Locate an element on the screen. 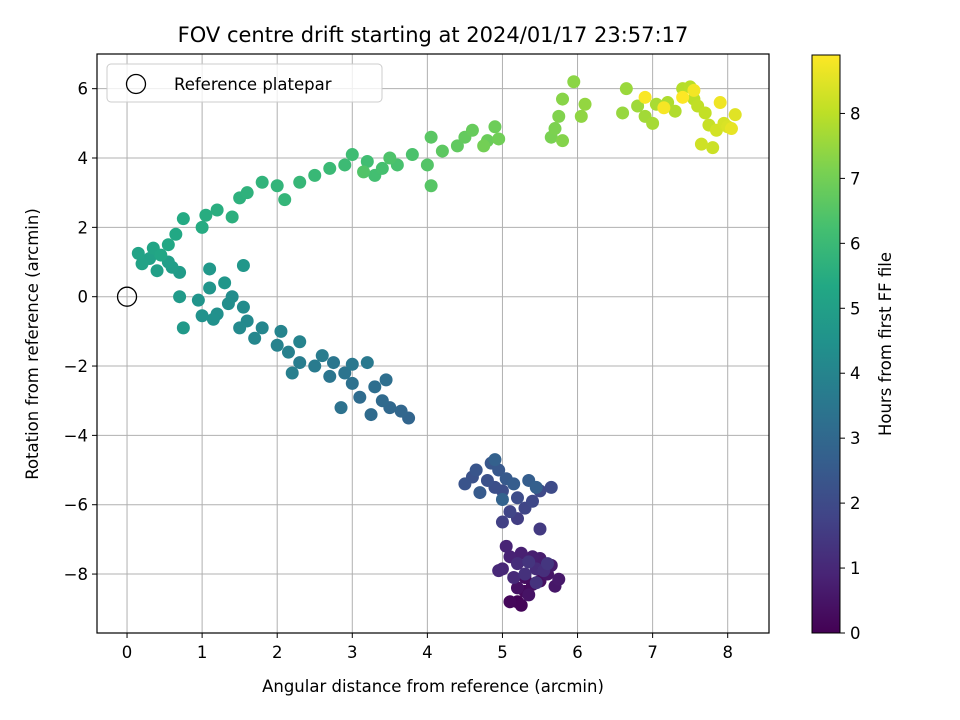 The height and width of the screenshot is (720, 960). y-axis-ticks: −8 −6 −4 −2 0 2 4 6 is located at coordinates (80, 332).